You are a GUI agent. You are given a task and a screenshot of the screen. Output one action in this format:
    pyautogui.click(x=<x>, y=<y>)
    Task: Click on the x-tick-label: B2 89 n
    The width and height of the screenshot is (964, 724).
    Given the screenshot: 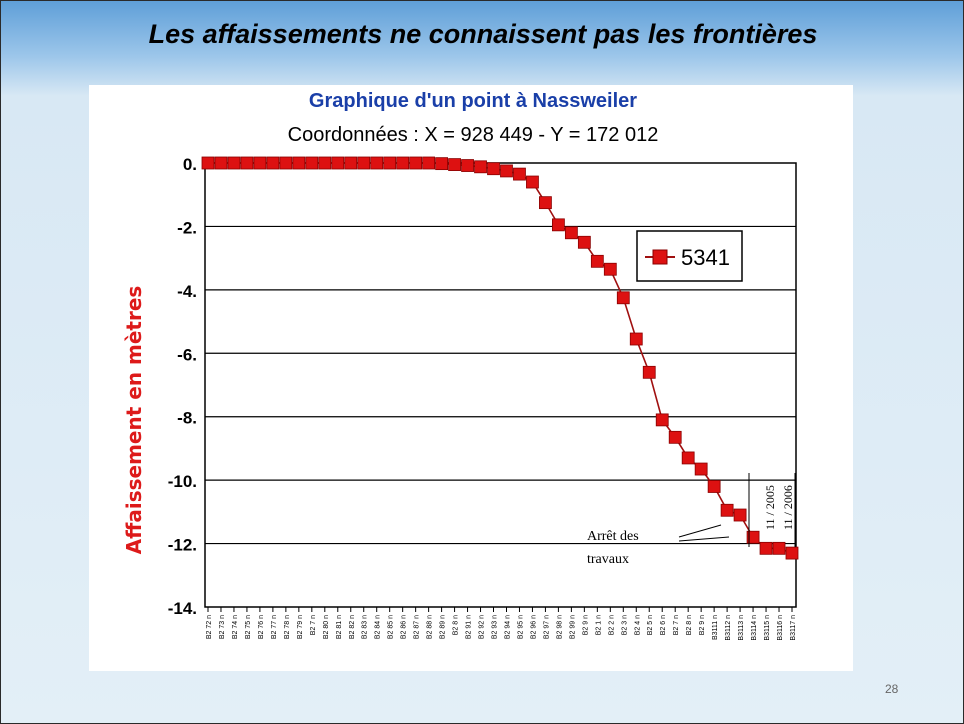 What is the action you would take?
    pyautogui.click(x=443, y=627)
    